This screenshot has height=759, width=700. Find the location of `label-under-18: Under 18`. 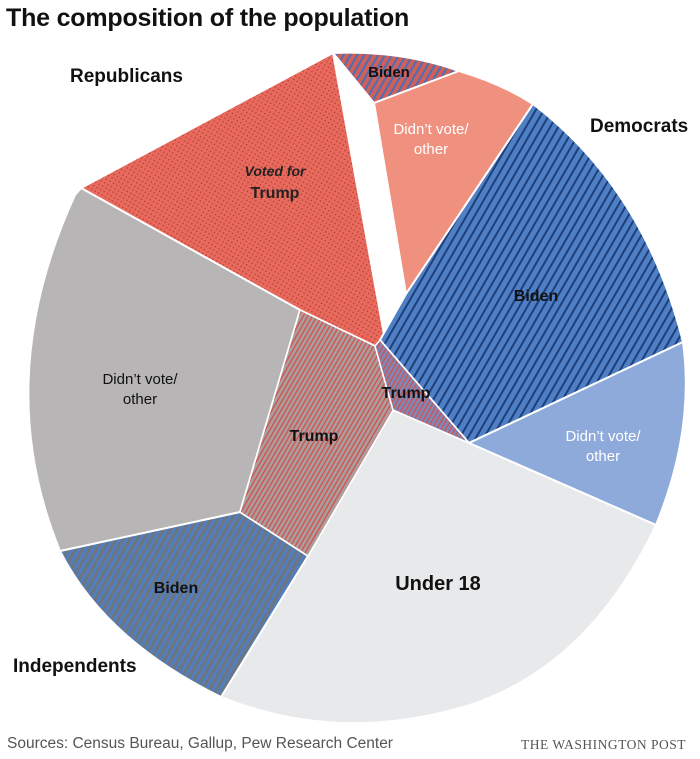

label-under-18: Under 18 is located at coordinates (438, 584).